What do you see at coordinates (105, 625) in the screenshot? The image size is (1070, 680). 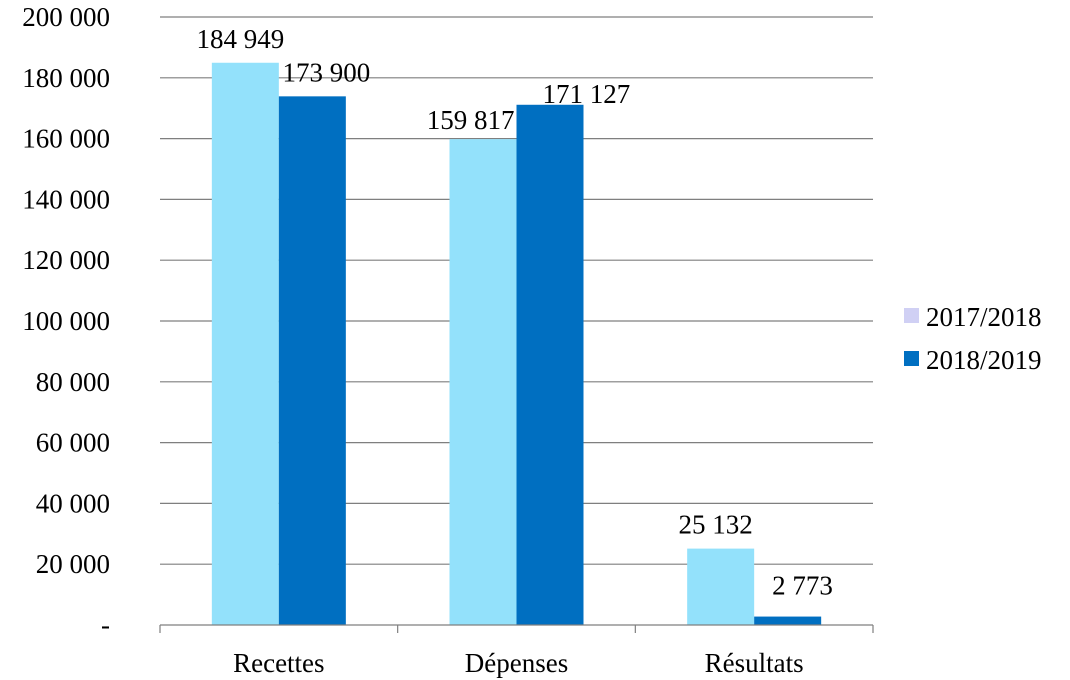 I see `y-tick-label: -` at bounding box center [105, 625].